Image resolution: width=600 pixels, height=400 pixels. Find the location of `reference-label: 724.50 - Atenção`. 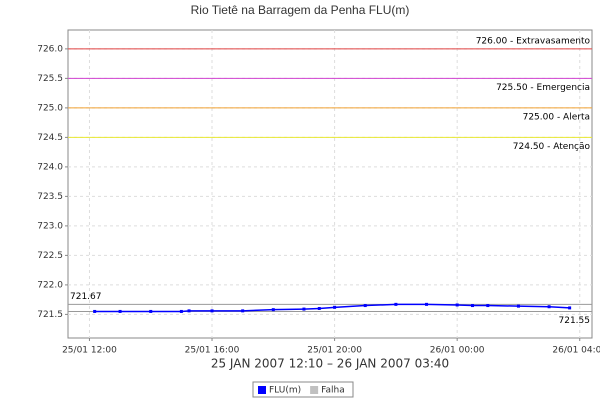

reference-label: 724.50 - Atenção is located at coordinates (552, 147).